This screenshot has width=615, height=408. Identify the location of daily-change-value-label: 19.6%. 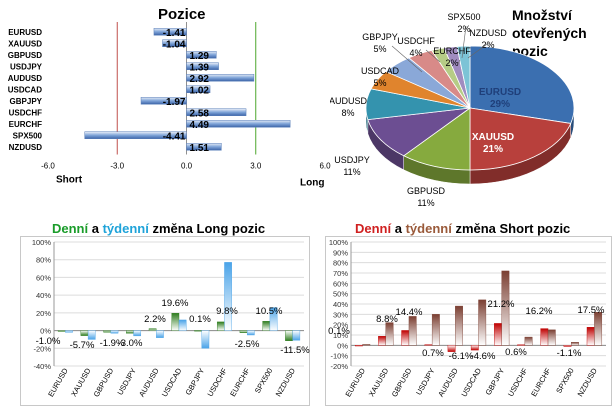
(175, 303).